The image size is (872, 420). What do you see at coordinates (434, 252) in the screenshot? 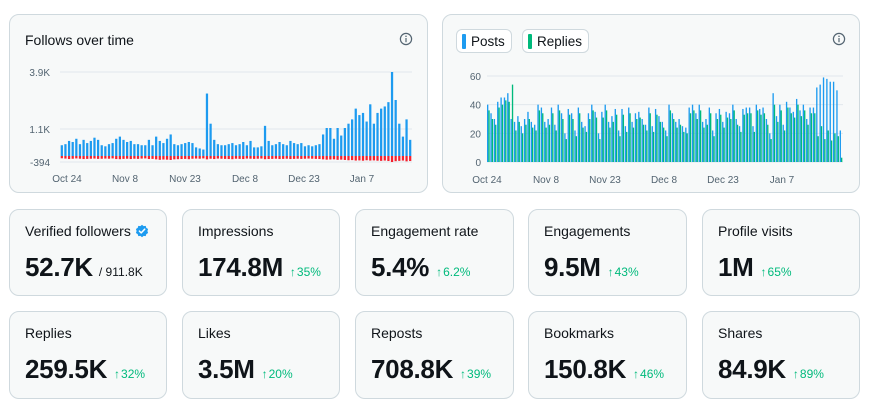
I see `stat-card-engagement-rate: Engagement rate 5.4% ↑ 6.2%` at bounding box center [434, 252].